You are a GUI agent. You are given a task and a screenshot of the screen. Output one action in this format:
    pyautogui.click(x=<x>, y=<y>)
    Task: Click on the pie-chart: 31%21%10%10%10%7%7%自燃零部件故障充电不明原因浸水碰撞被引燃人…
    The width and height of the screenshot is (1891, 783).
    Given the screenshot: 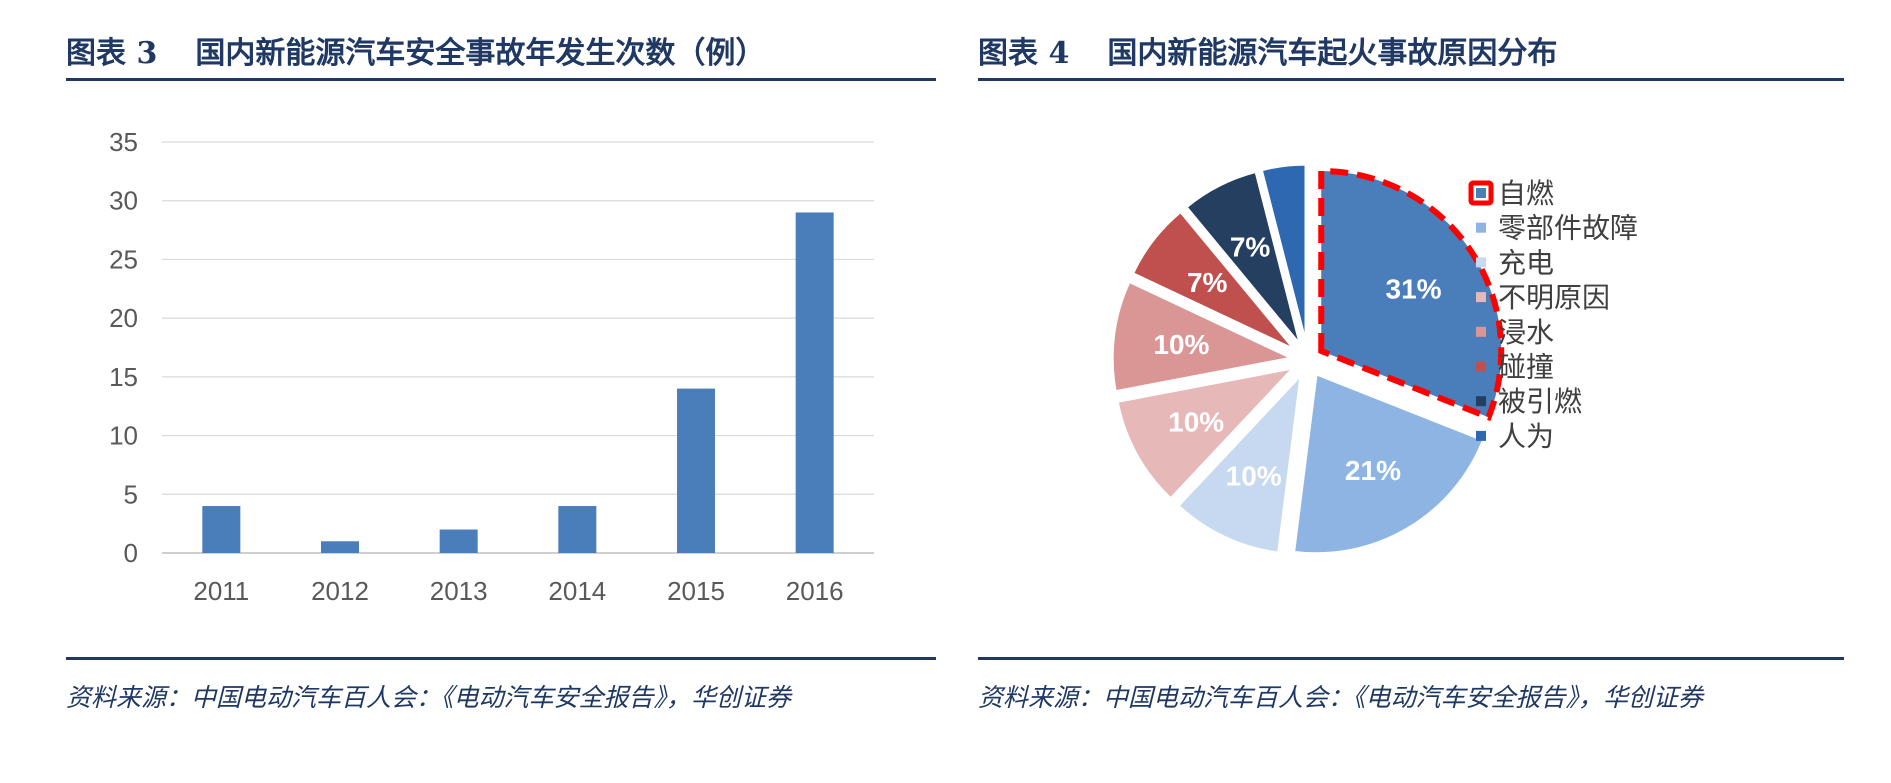 What is the action you would take?
    pyautogui.click(x=1374, y=359)
    